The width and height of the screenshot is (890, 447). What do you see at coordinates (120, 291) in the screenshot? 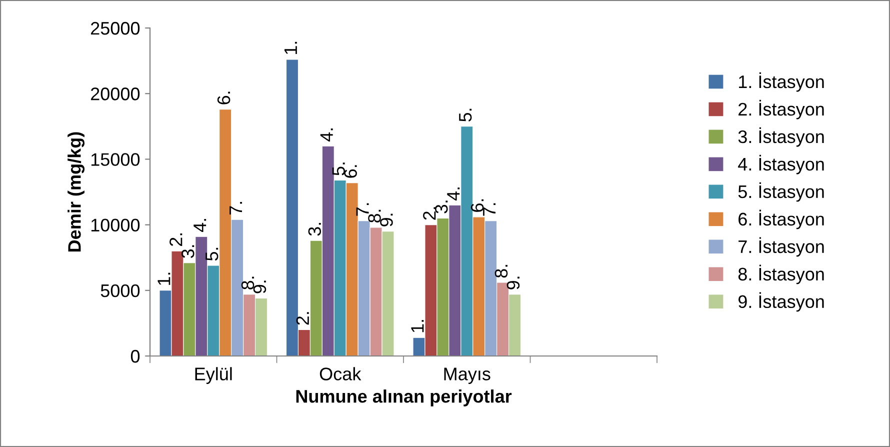
I see `y-tick-label: 5000` at bounding box center [120, 291].